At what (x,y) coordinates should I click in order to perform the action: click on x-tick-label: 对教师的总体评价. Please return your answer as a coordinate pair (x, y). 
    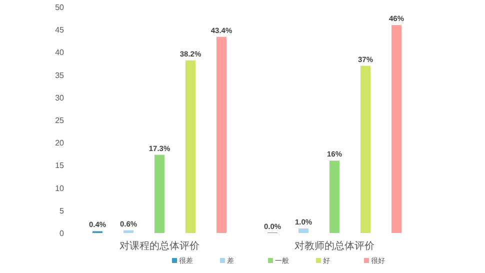
    Looking at the image, I should click on (334, 246).